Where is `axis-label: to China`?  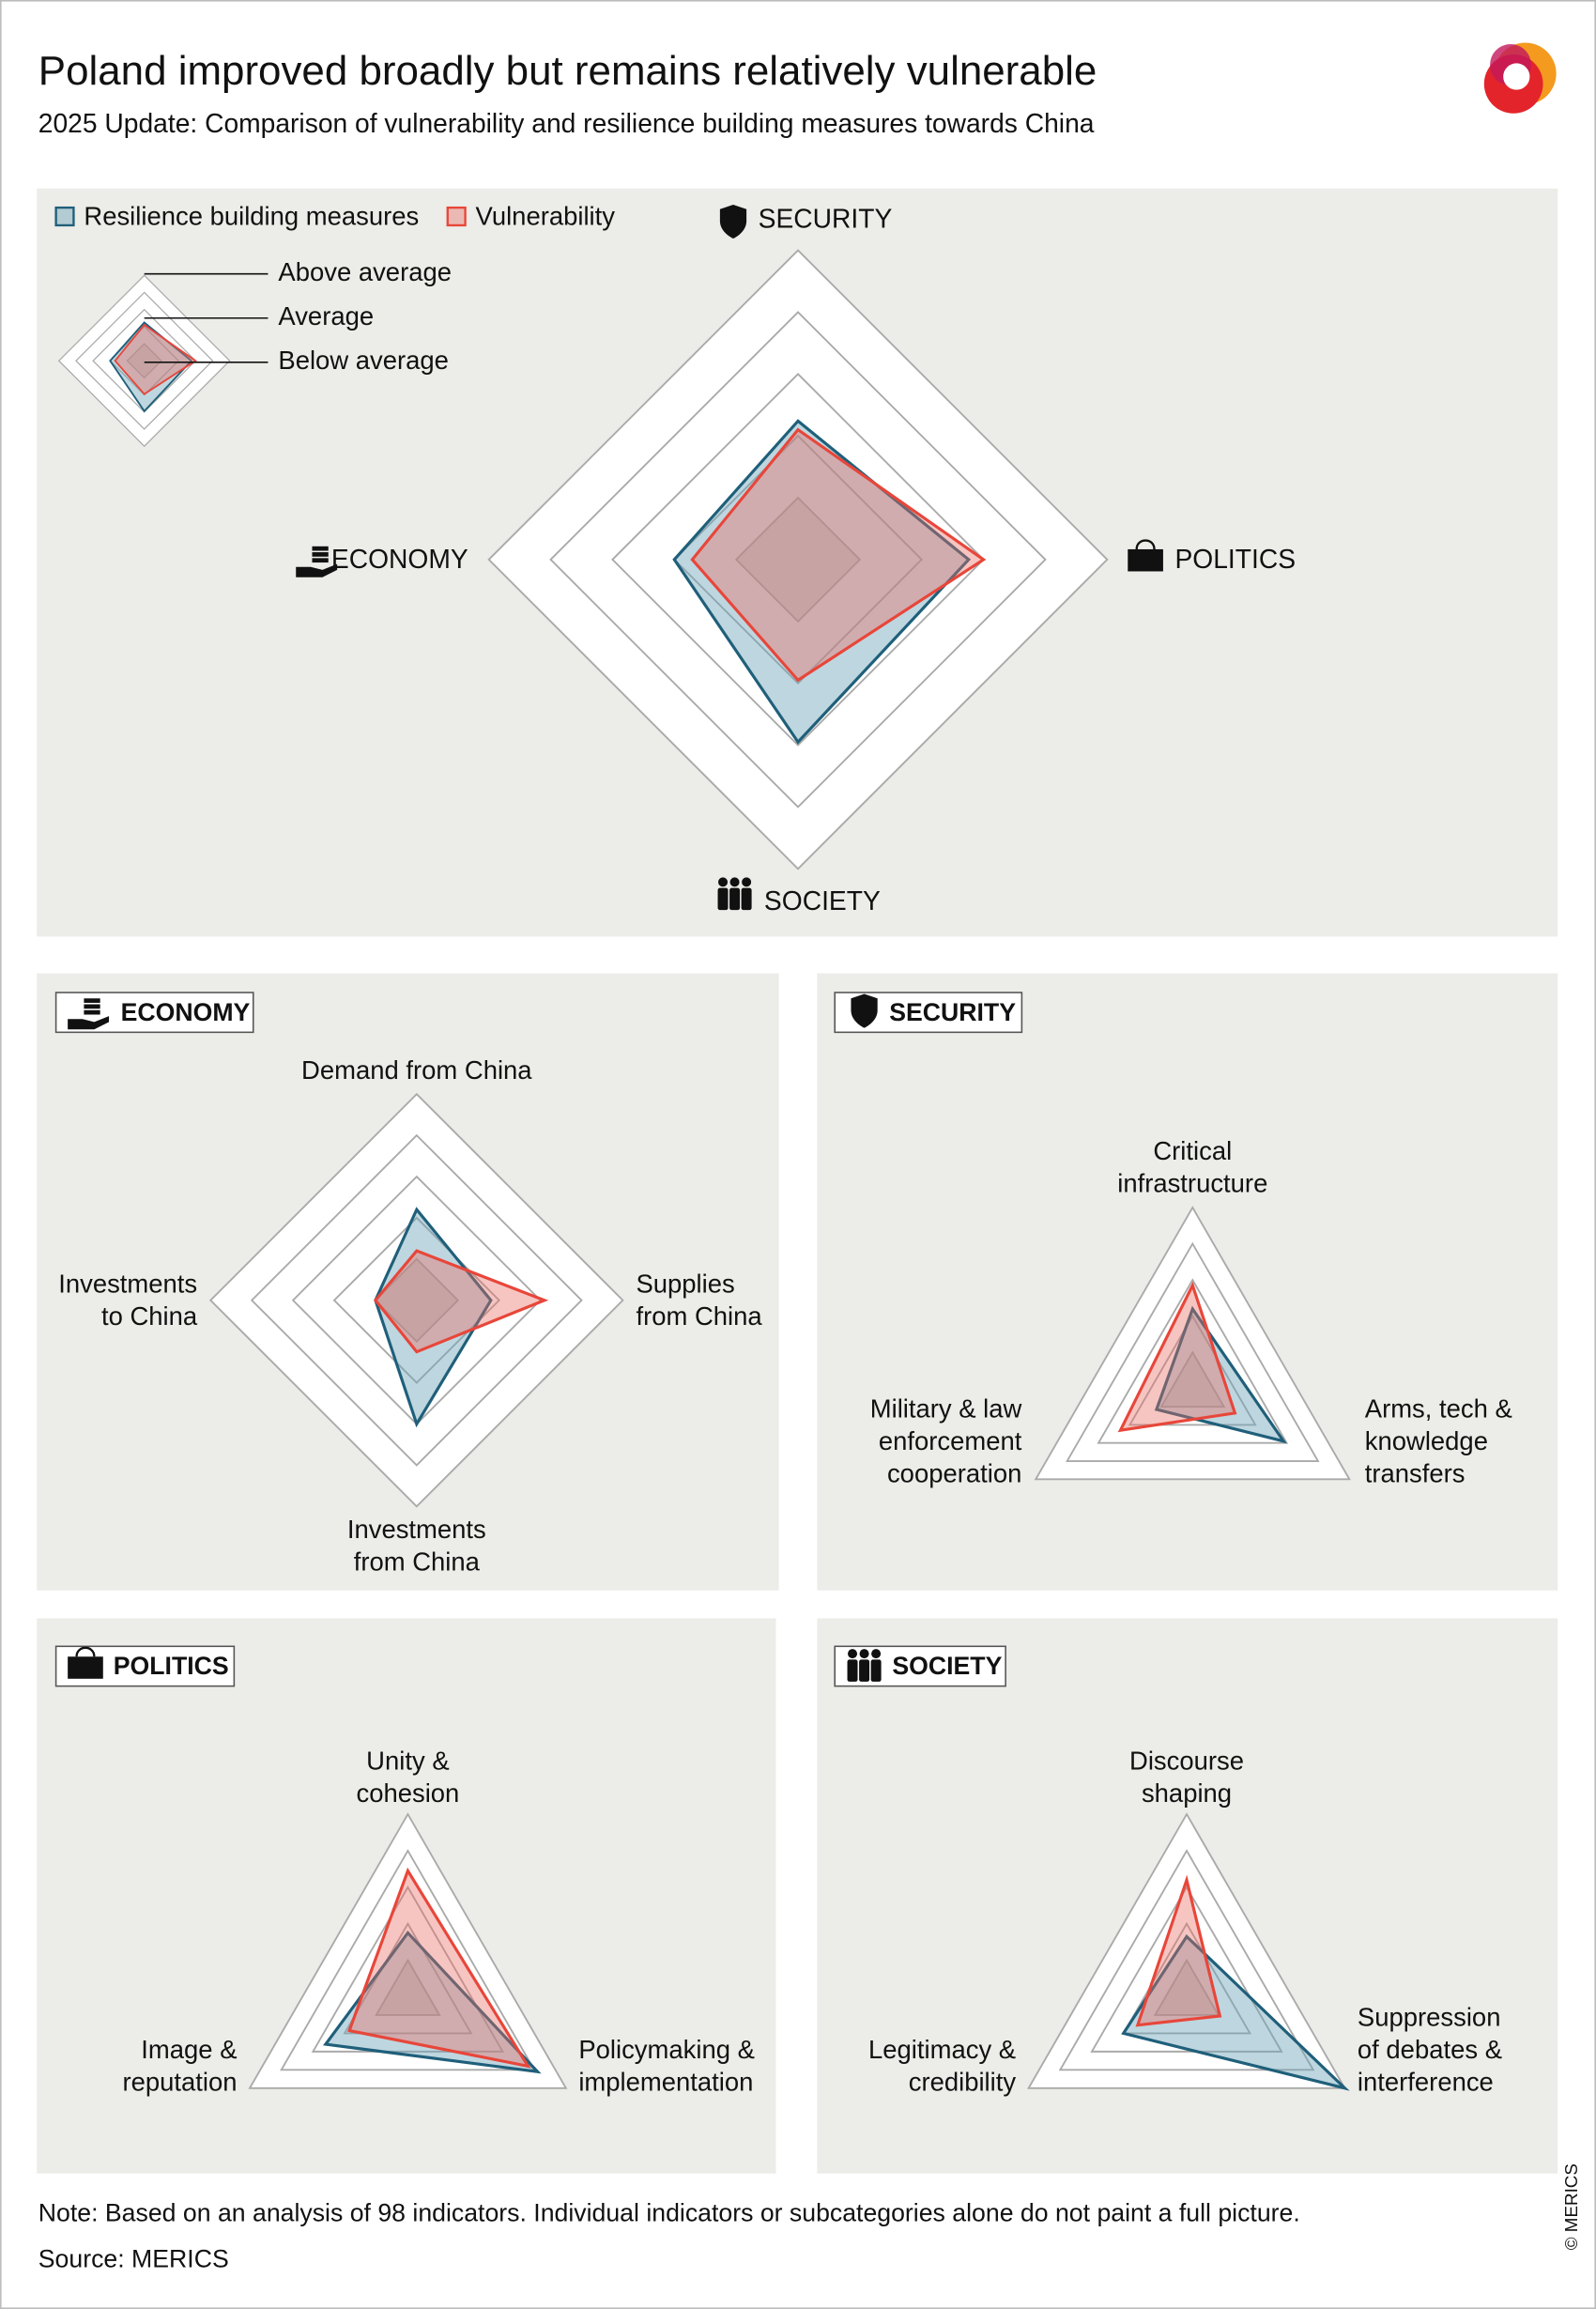 axis-label: to China is located at coordinates (149, 1316).